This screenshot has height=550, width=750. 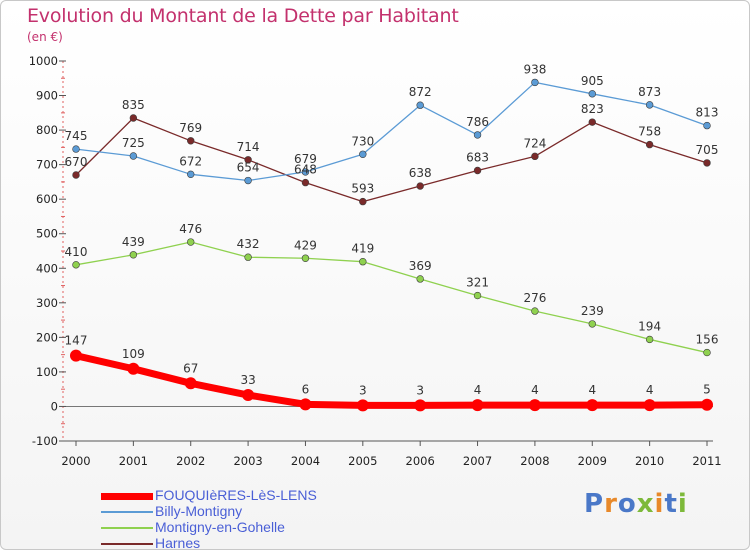 I want to click on data-label: 745, so click(x=76, y=136).